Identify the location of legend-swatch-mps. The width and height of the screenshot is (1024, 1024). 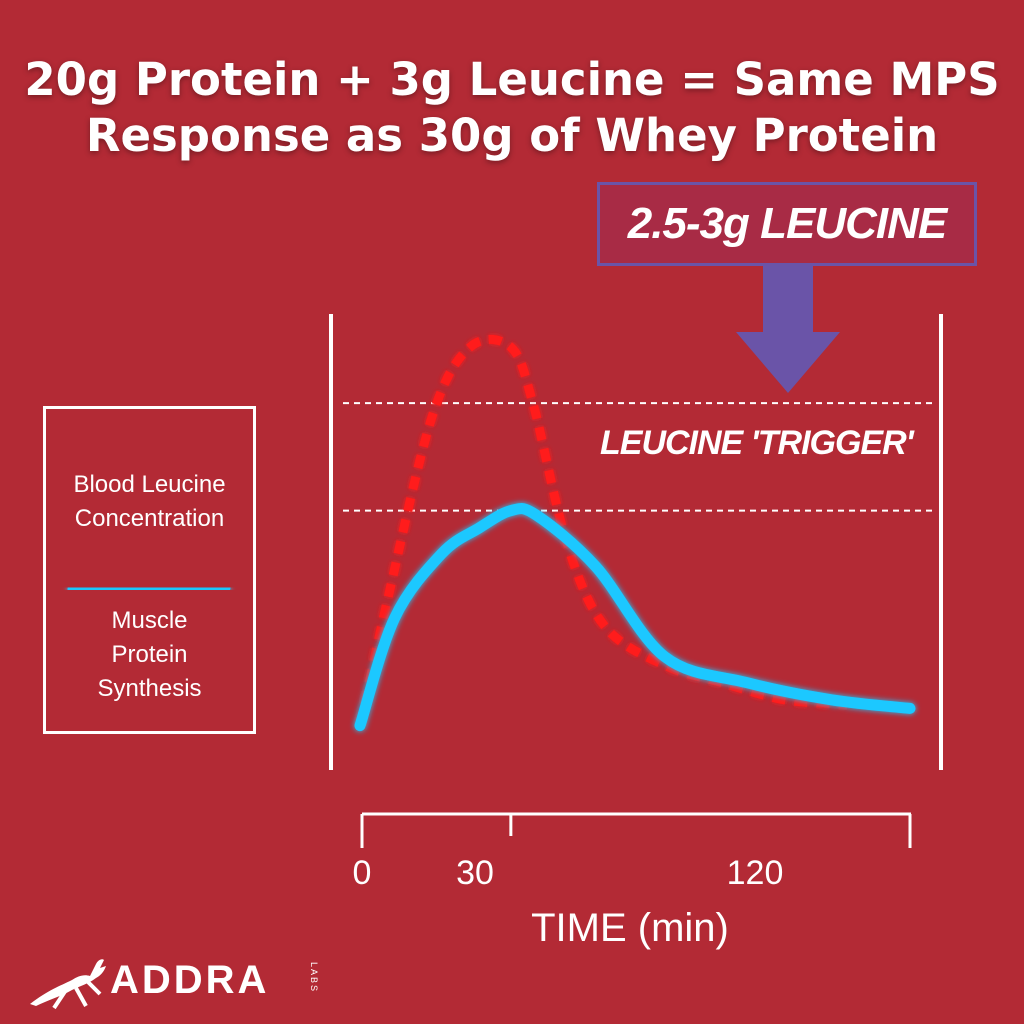
(149, 588).